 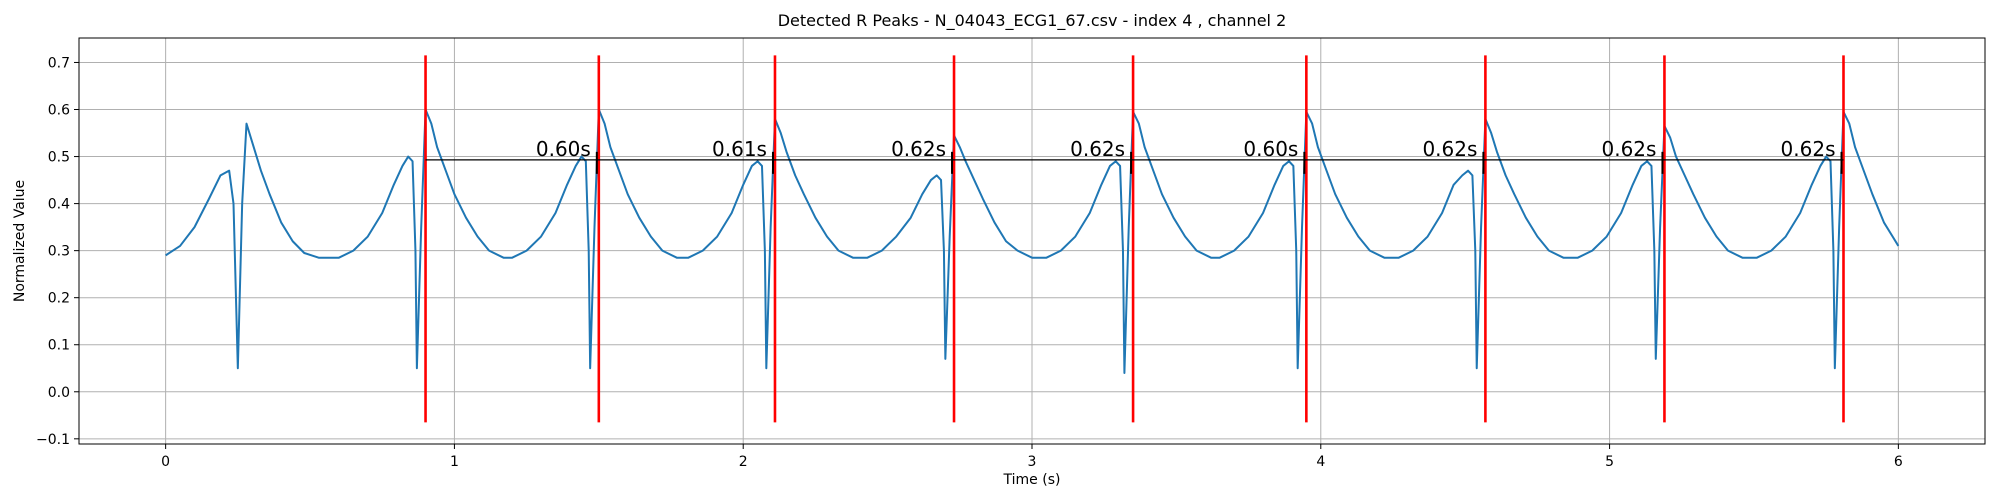 What do you see at coordinates (1320, 462) in the screenshot?
I see `x-tick-label: 4` at bounding box center [1320, 462].